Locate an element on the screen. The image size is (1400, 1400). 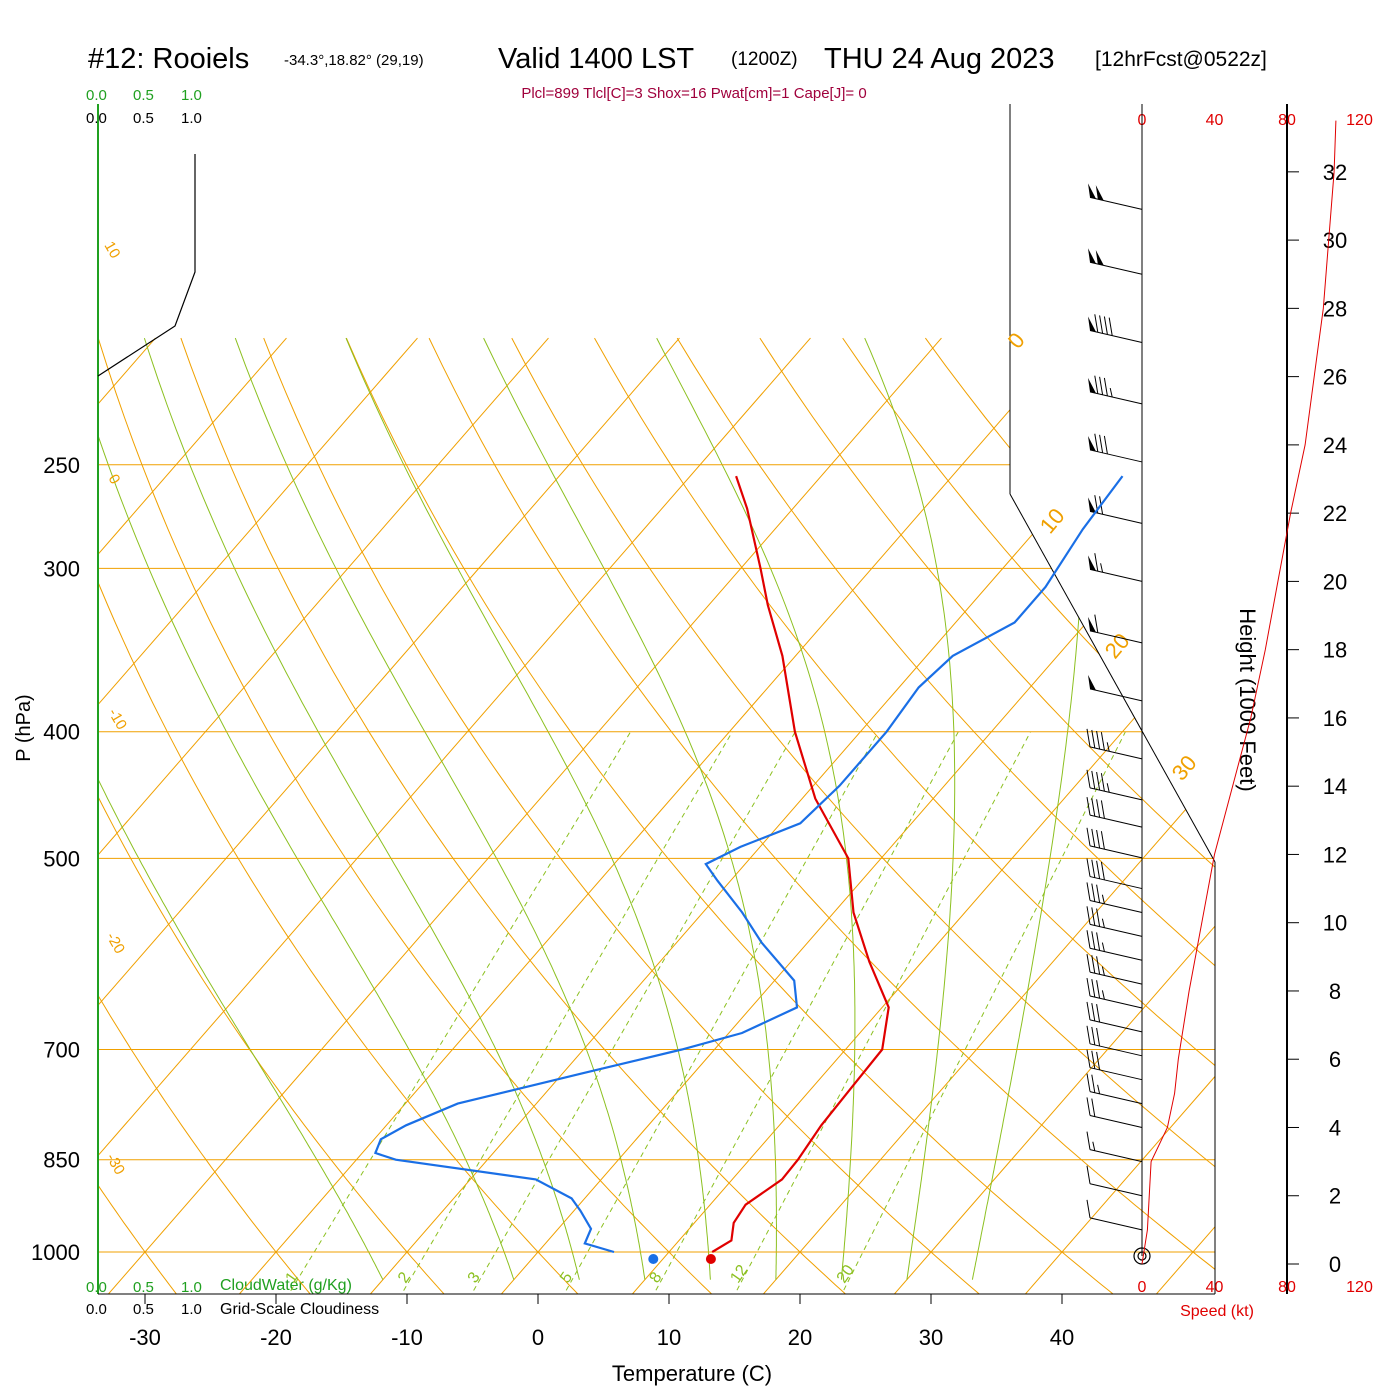
speed-tick-label: 120 is located at coordinates (1359, 1287).